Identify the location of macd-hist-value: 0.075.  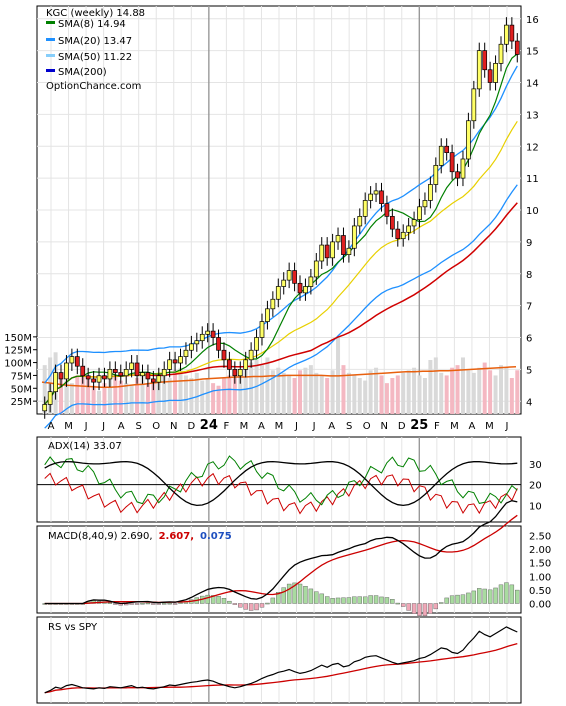
(216, 536).